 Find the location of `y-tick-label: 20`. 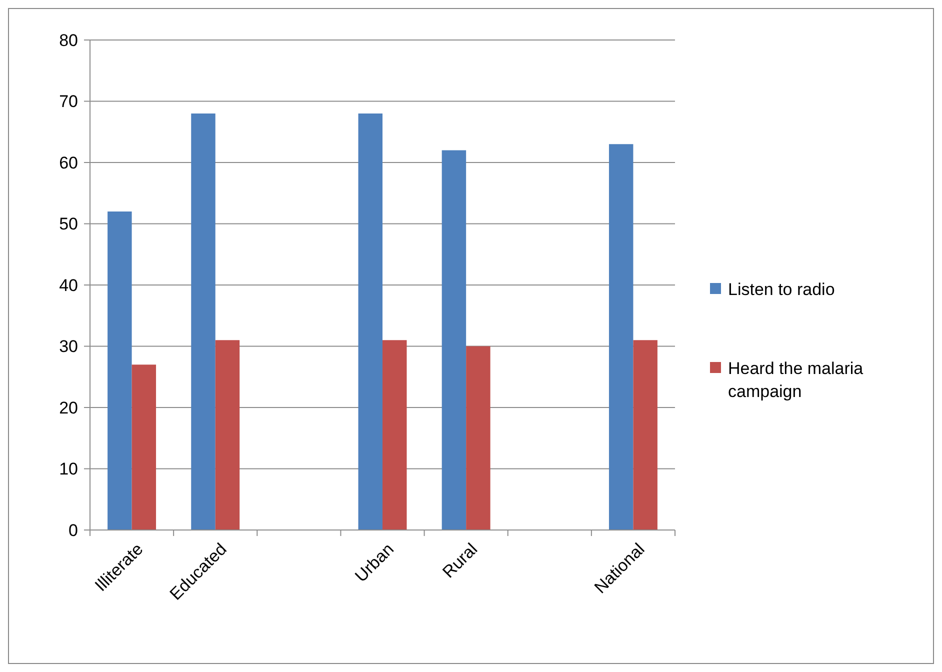

y-tick-label: 20 is located at coordinates (68, 408).